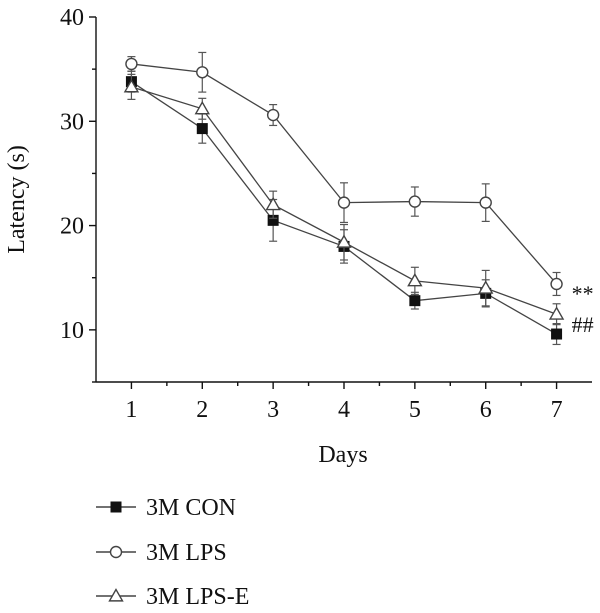  Describe the element at coordinates (342, 455) in the screenshot. I see `x-axis-label: Days` at that location.